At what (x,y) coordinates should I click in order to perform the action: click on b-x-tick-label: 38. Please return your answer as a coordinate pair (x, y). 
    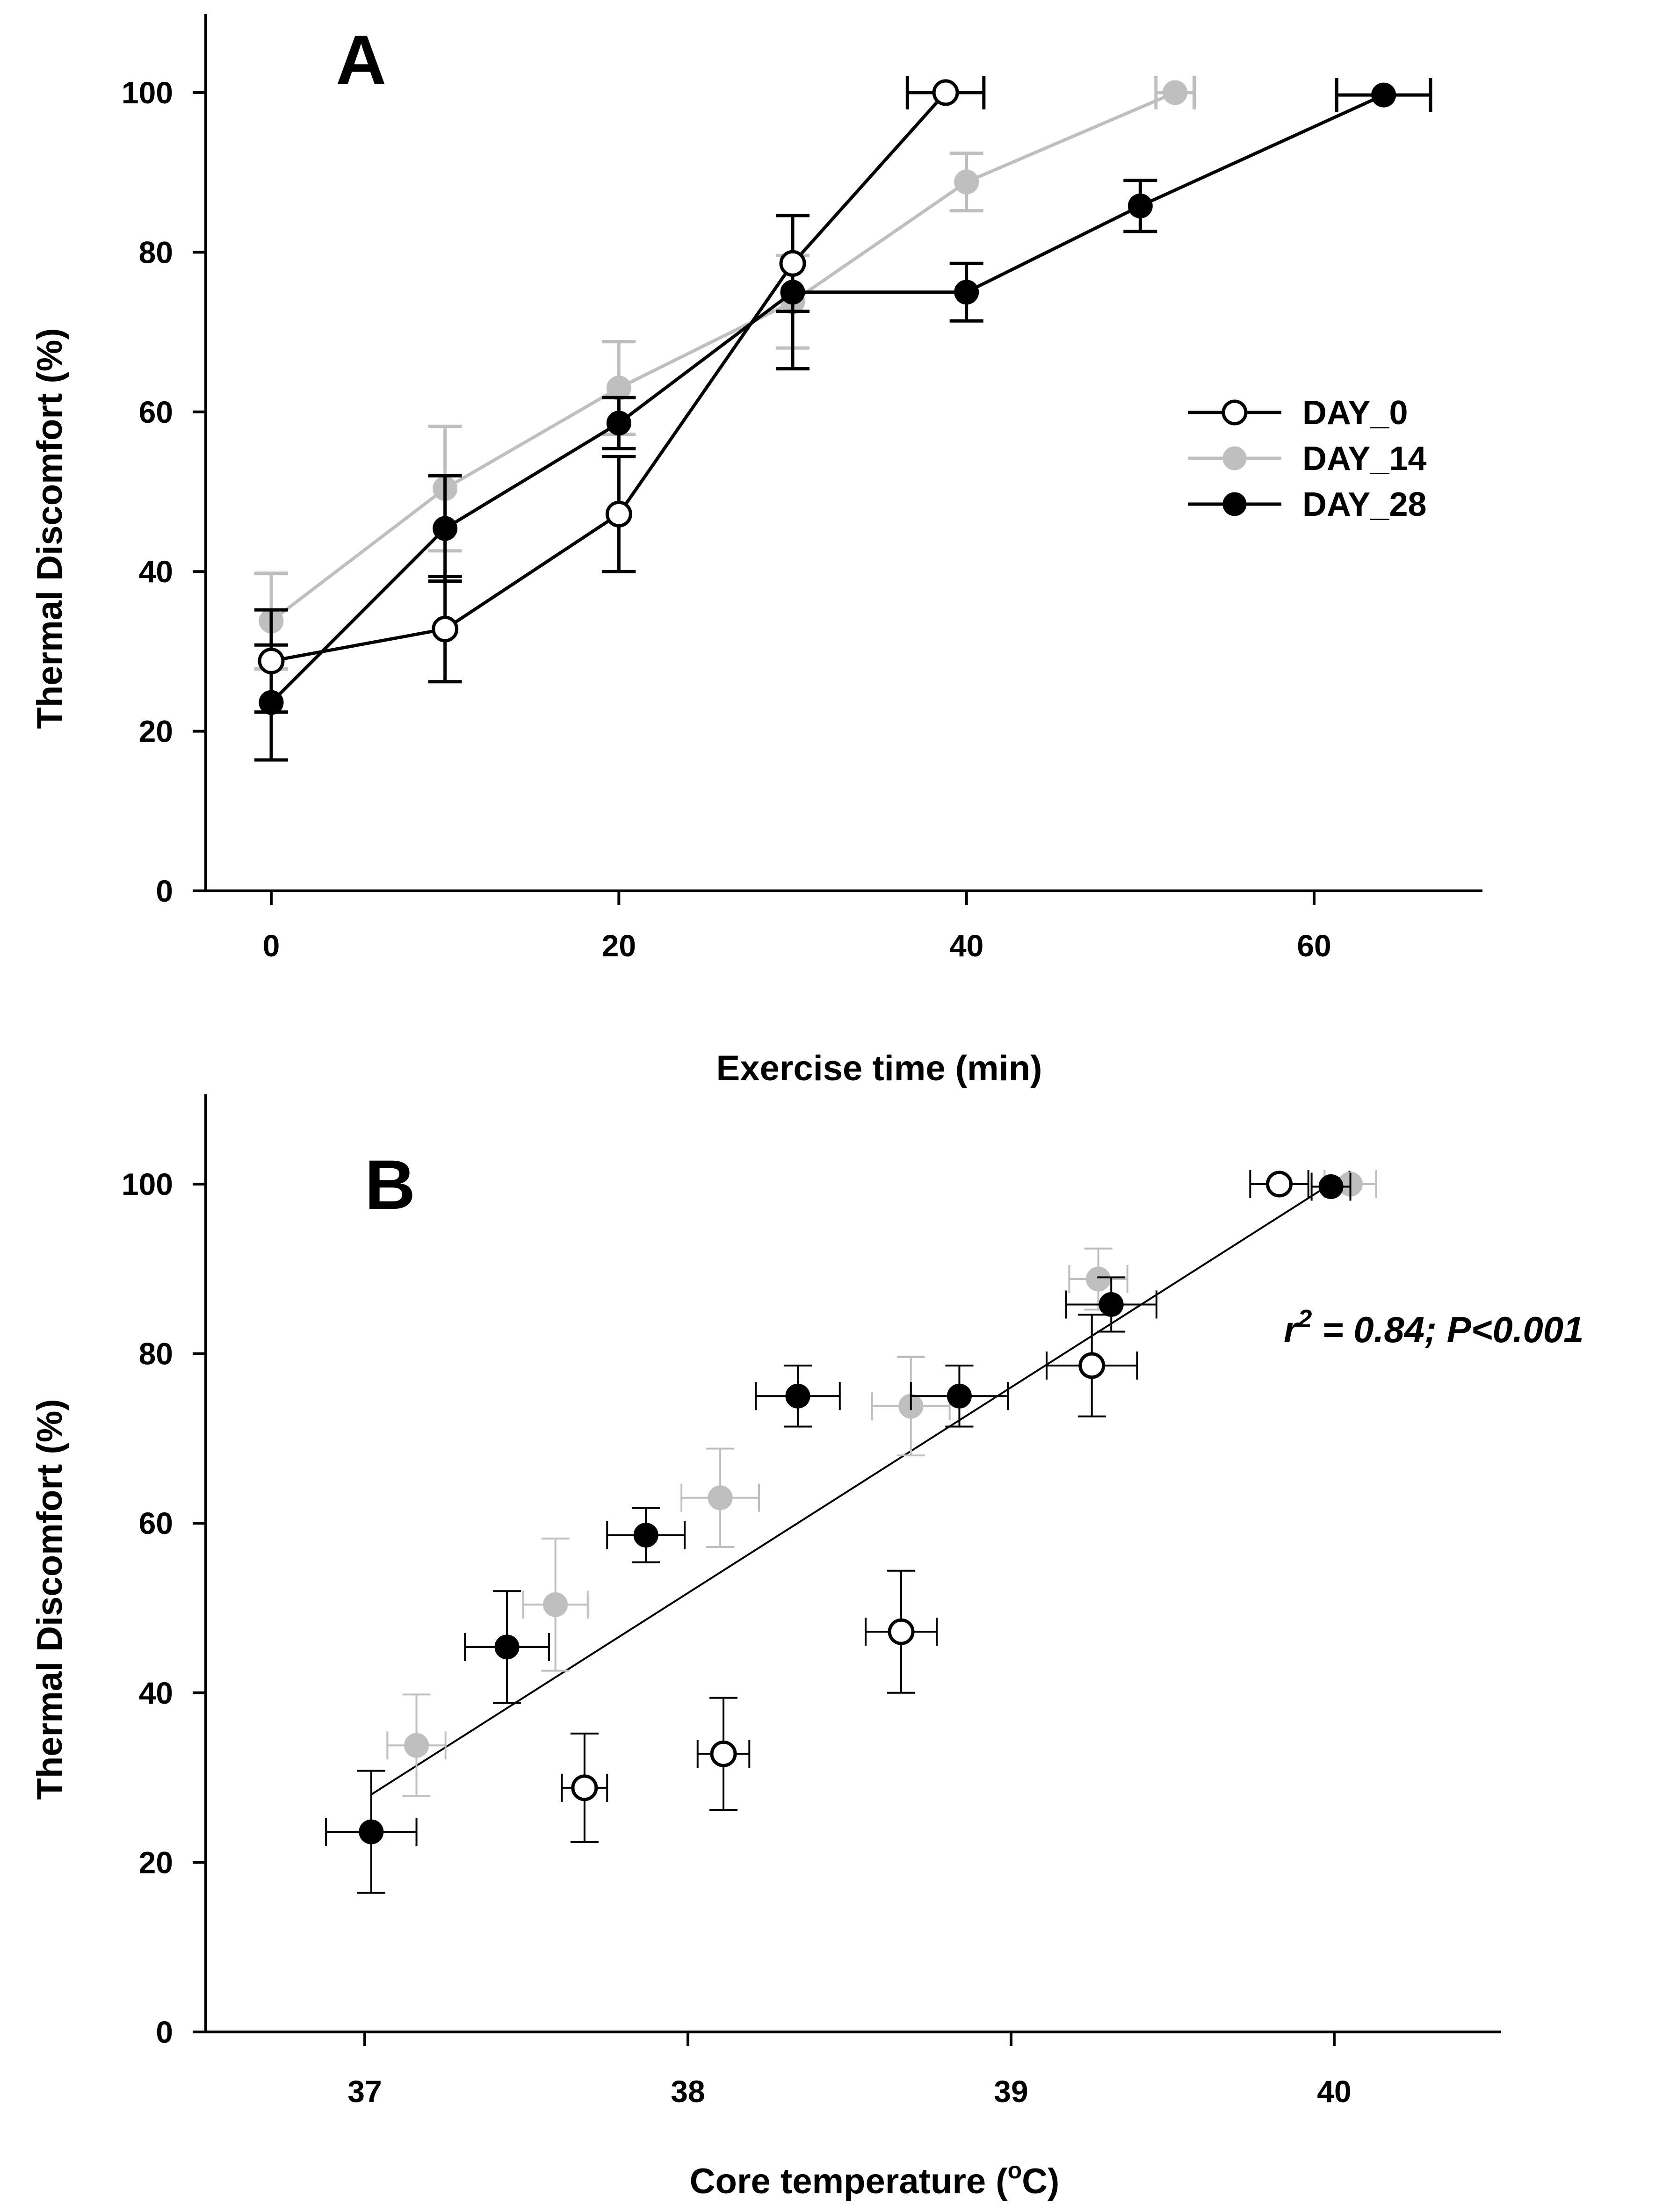
    Looking at the image, I should click on (688, 2092).